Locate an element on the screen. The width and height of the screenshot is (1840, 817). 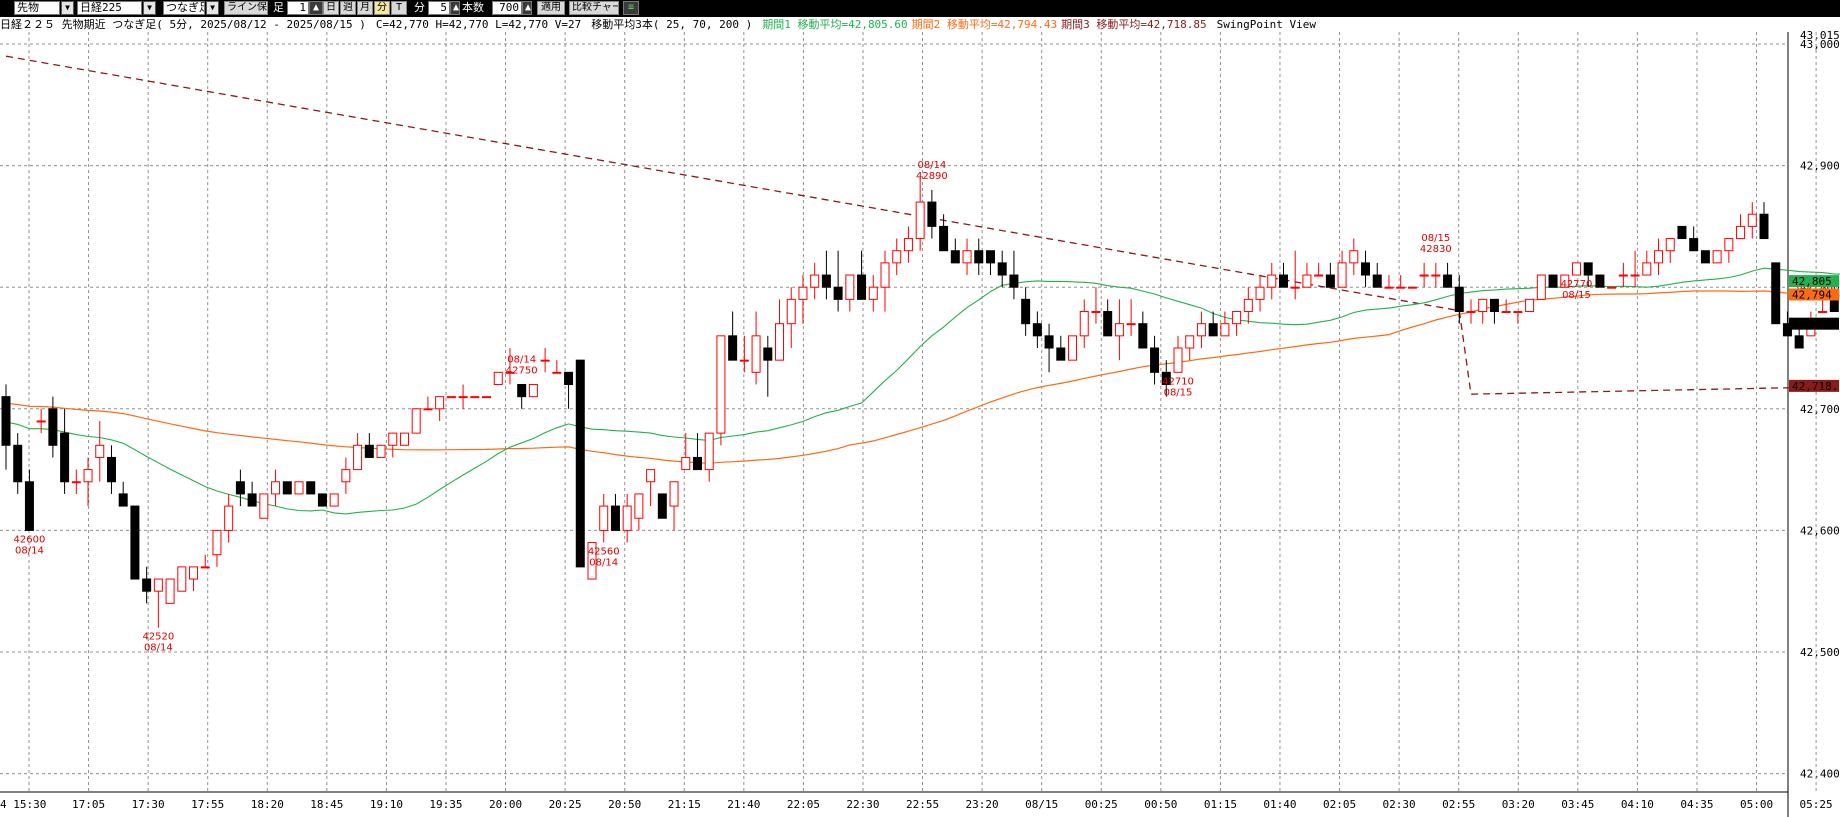
unit-stepper-icon: ▲ is located at coordinates (455, 8).